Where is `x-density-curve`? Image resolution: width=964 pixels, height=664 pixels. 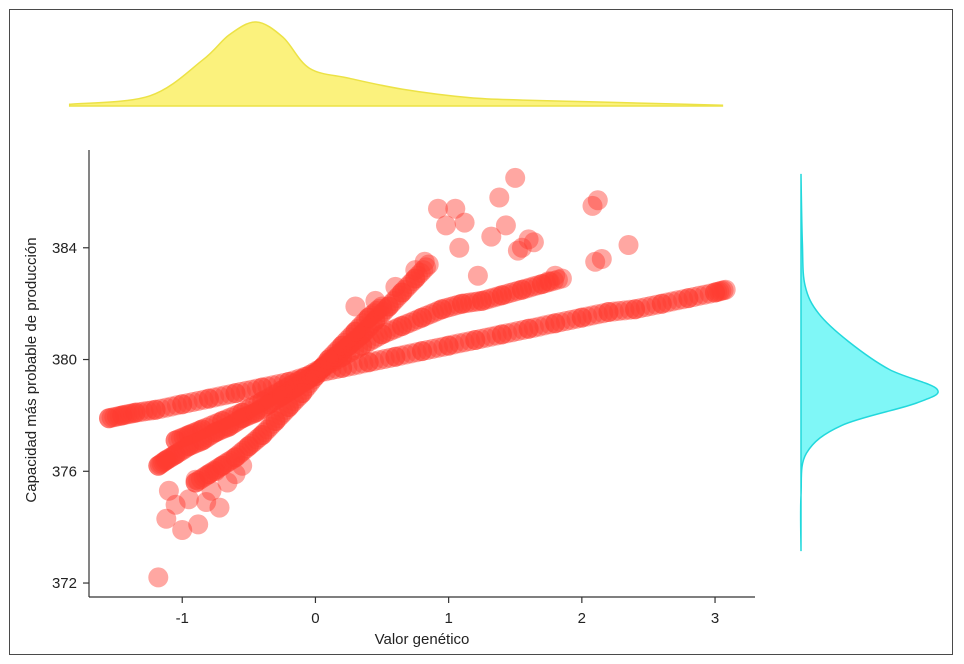
x-density-curve is located at coordinates (396, 64).